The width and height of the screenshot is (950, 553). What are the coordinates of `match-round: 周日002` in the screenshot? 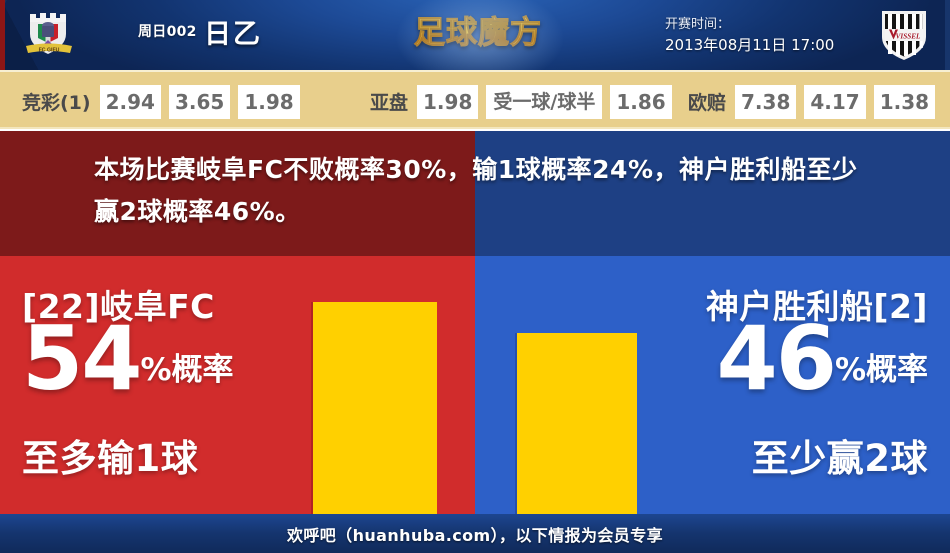 It's located at (167, 32).